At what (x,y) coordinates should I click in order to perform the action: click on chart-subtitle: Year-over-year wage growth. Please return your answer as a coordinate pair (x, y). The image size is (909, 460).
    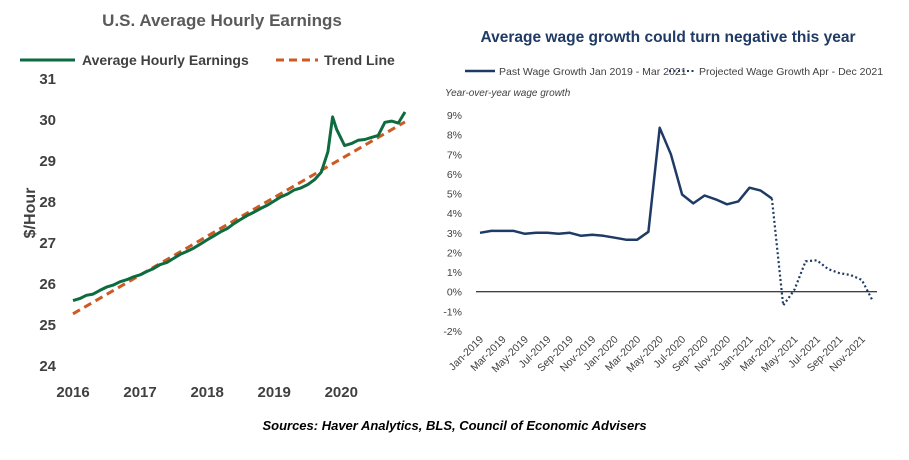
    Looking at the image, I should click on (508, 93).